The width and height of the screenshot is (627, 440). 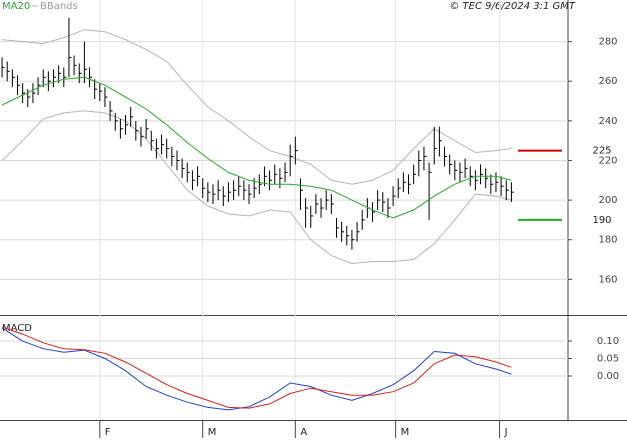 I want to click on y-tick-label: 0.10, so click(x=608, y=341).